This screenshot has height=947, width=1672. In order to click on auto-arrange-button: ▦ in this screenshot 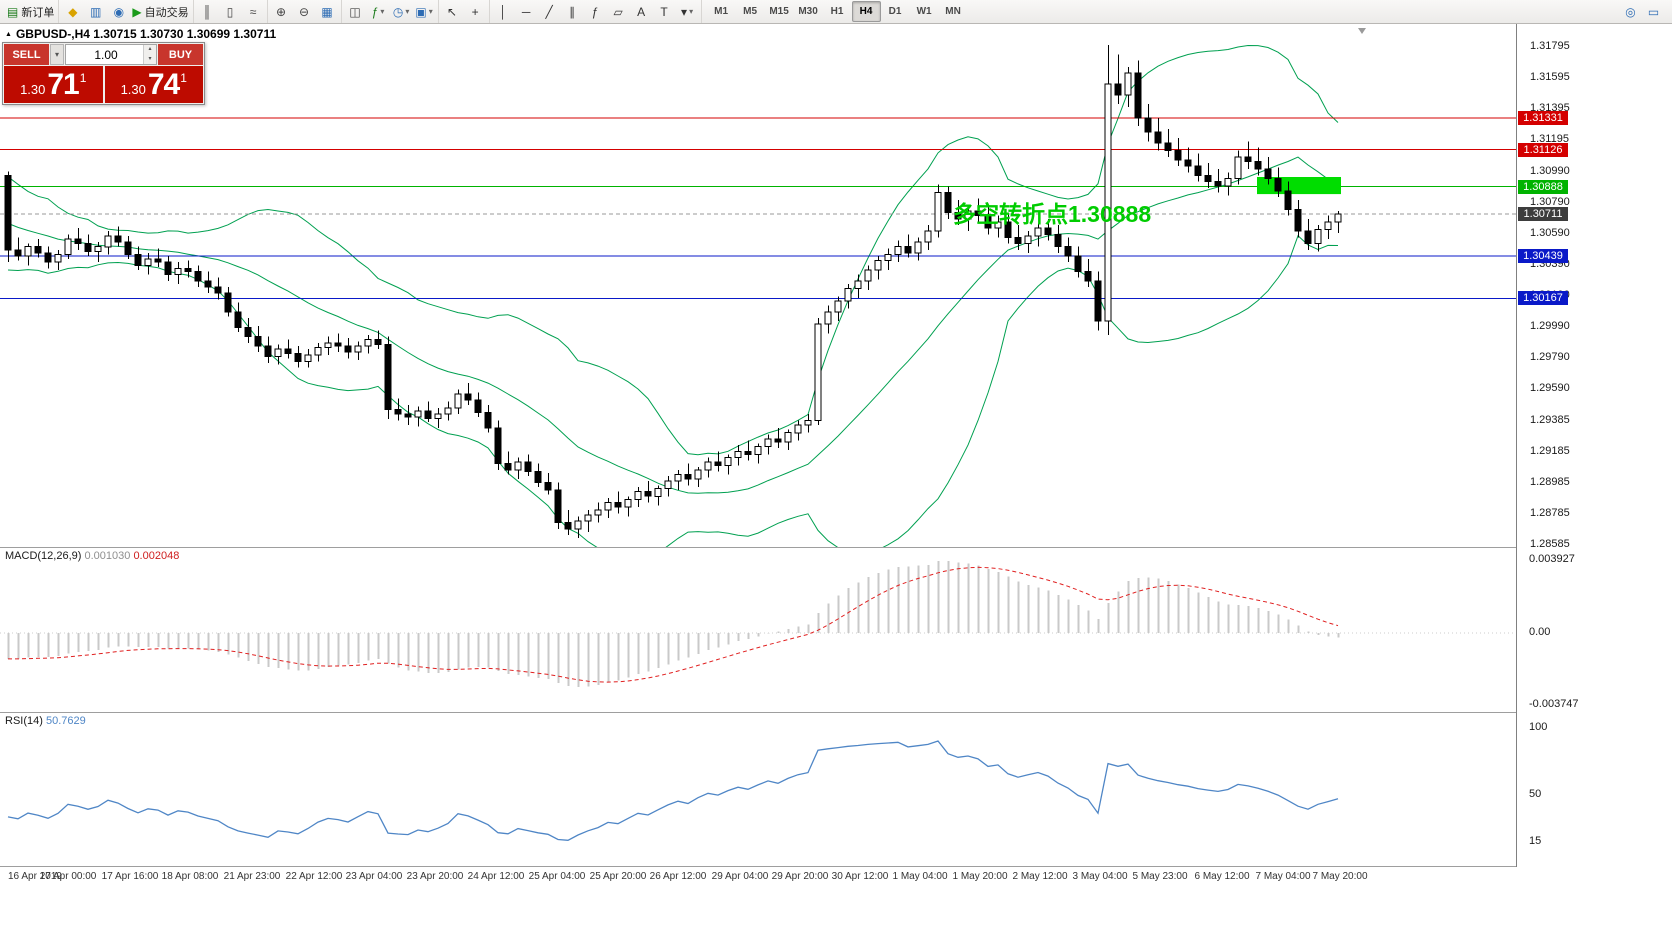, I will do `click(327, 12)`.